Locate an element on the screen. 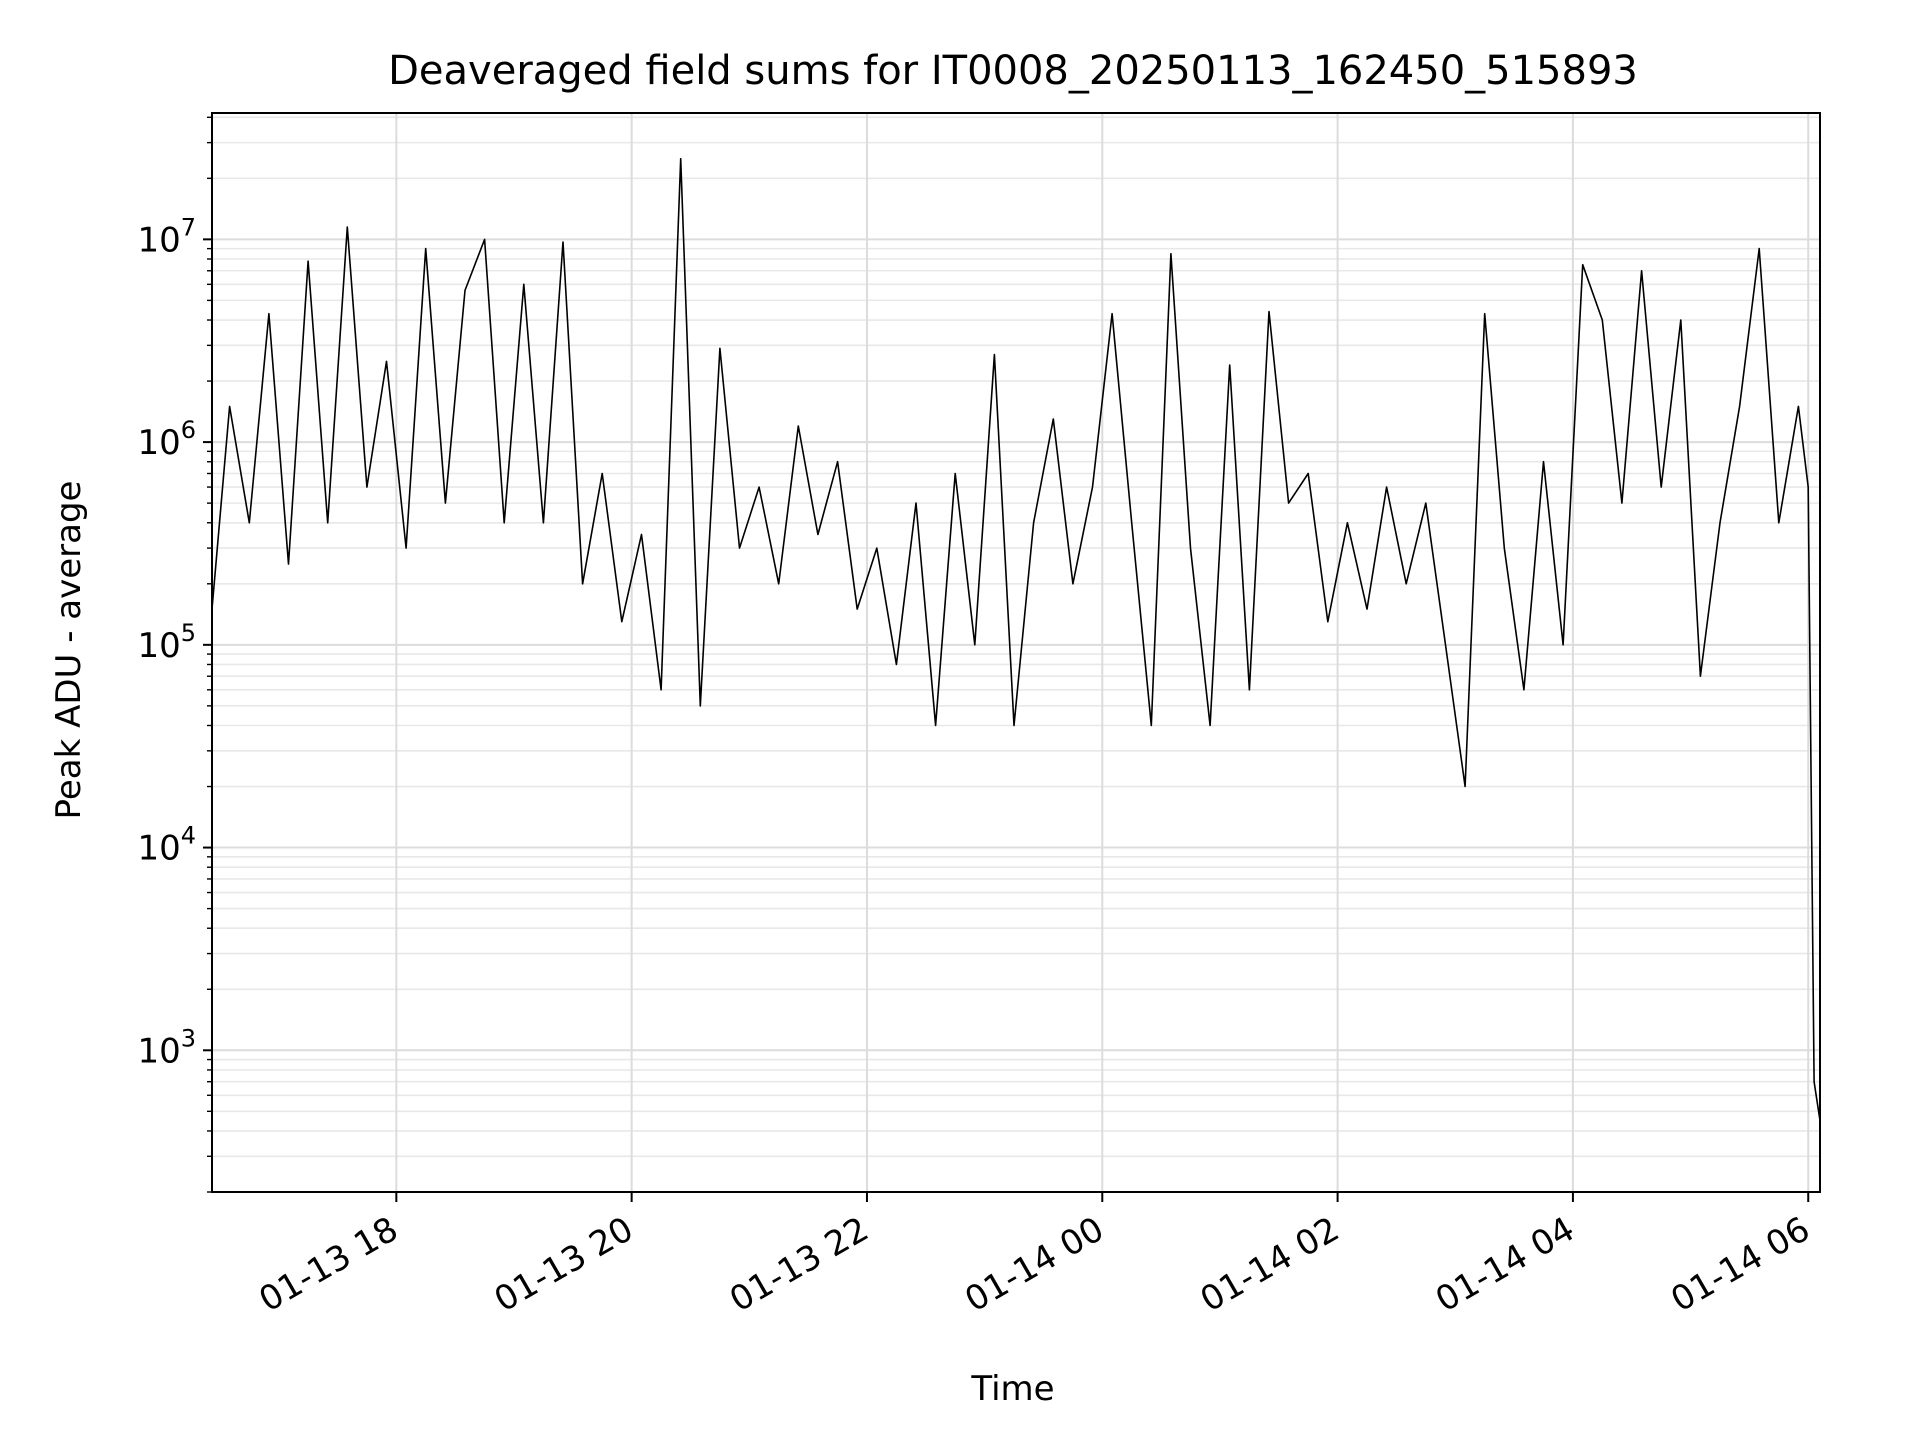 The image size is (1920, 1440). x-tick-label: 01-14 04 is located at coordinates (1505, 1264).